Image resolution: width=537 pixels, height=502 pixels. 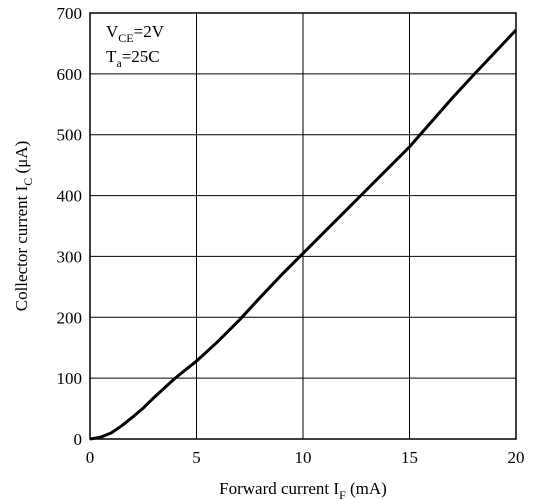 I want to click on y-tick-label: 700, so click(x=70, y=13).